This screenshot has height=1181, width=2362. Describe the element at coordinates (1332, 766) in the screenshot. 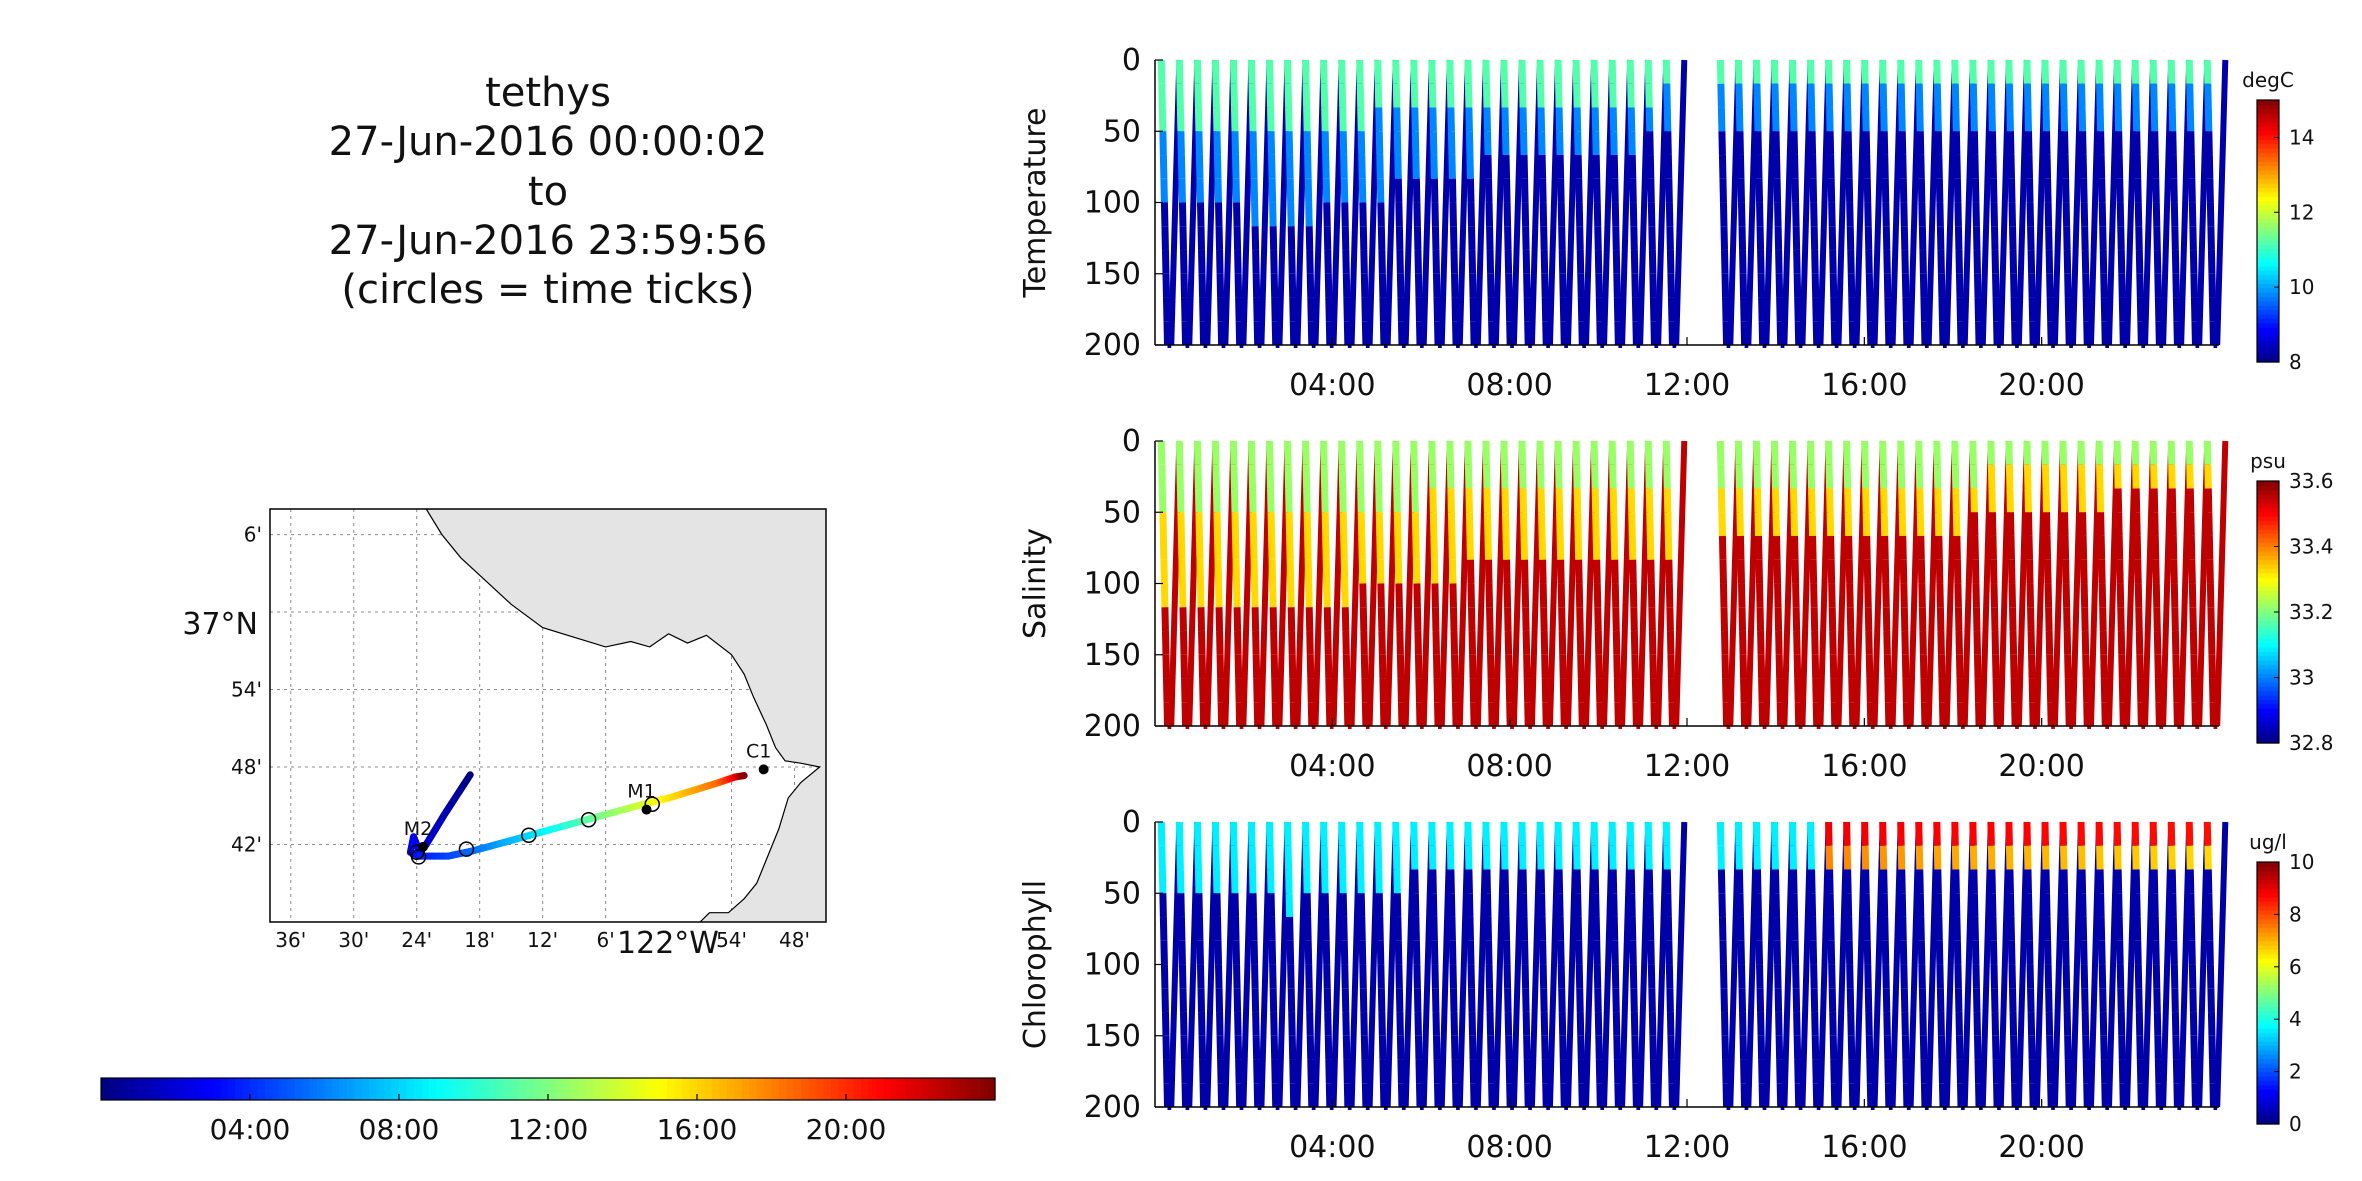

I see `x-tick-label: 04:00` at that location.